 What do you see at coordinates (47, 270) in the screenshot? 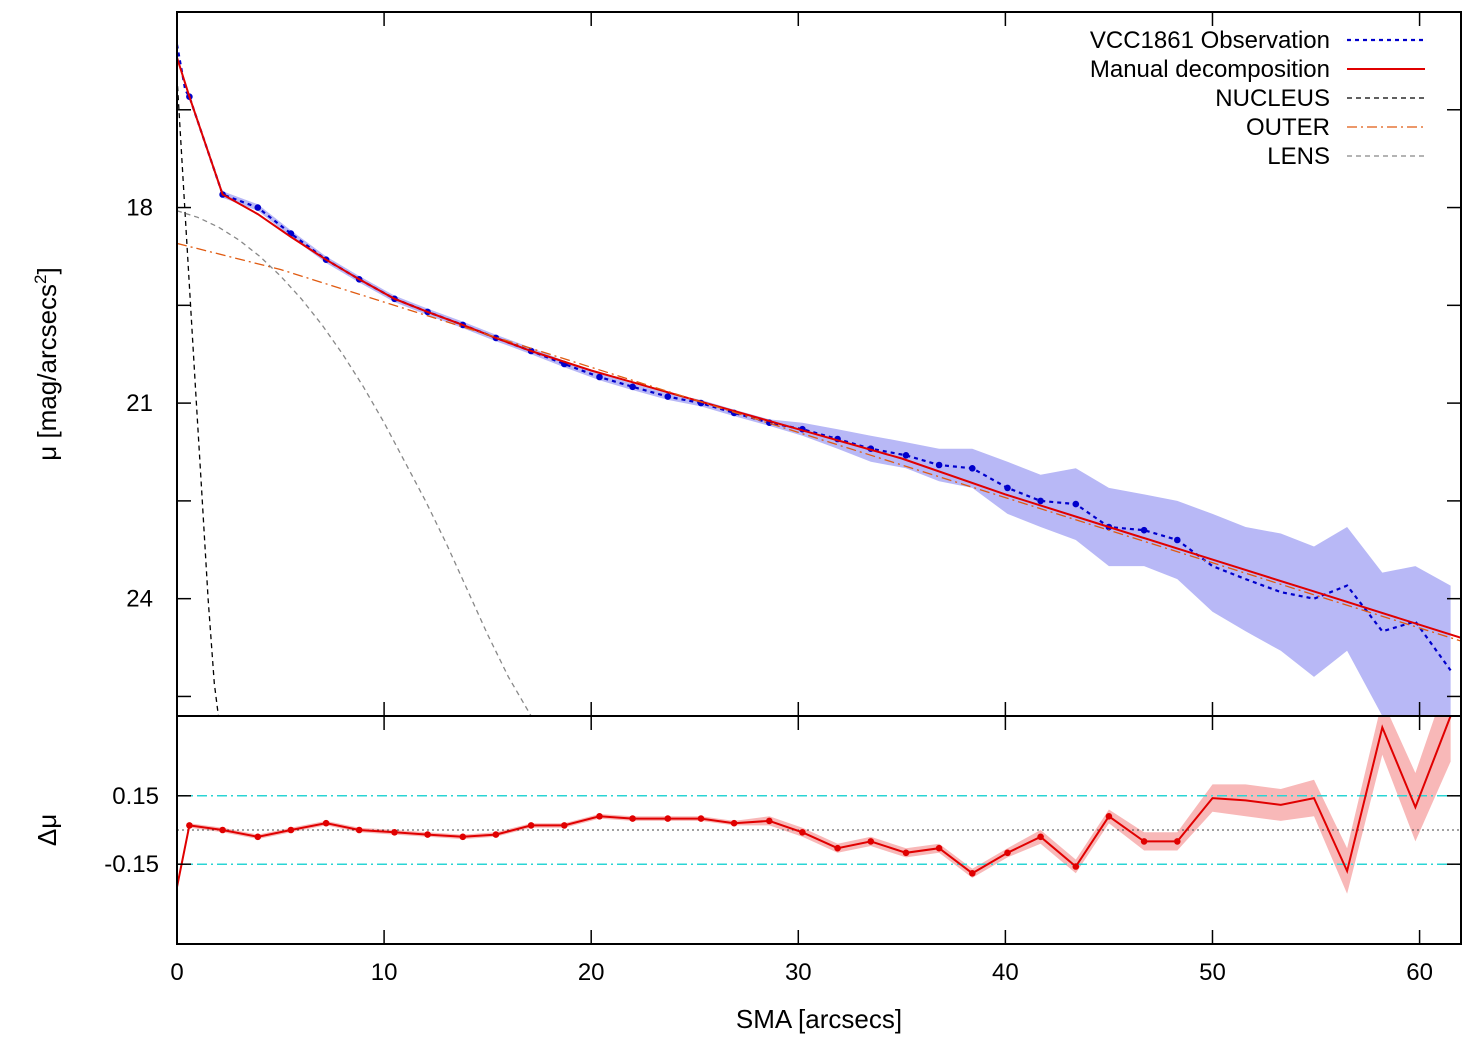
I see `y-axis-label-profile-end: ]` at bounding box center [47, 270].